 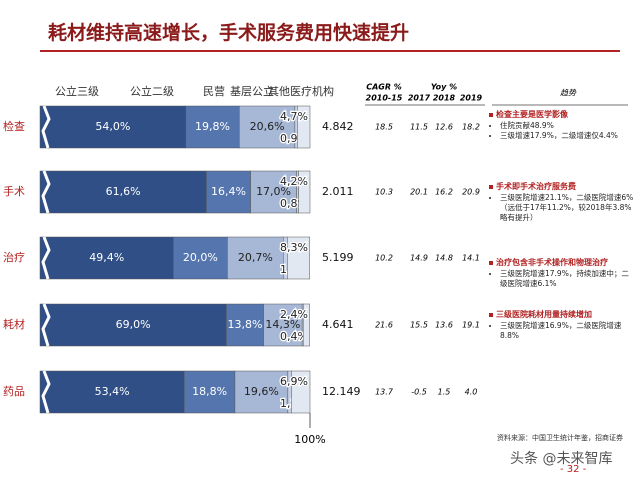 What do you see at coordinates (384, 258) in the screenshot?
I see `table-cell: 10.2` at bounding box center [384, 258].